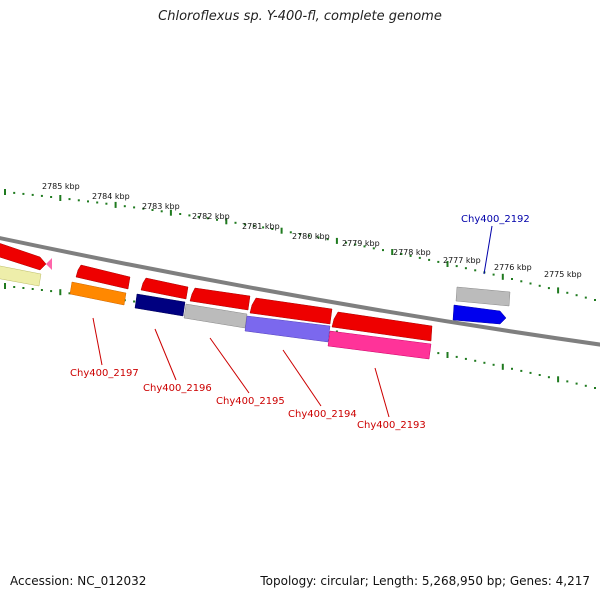 This screenshot has height=600, width=600. I want to click on gene-label-2192: Chy400_2192, so click(495, 219).